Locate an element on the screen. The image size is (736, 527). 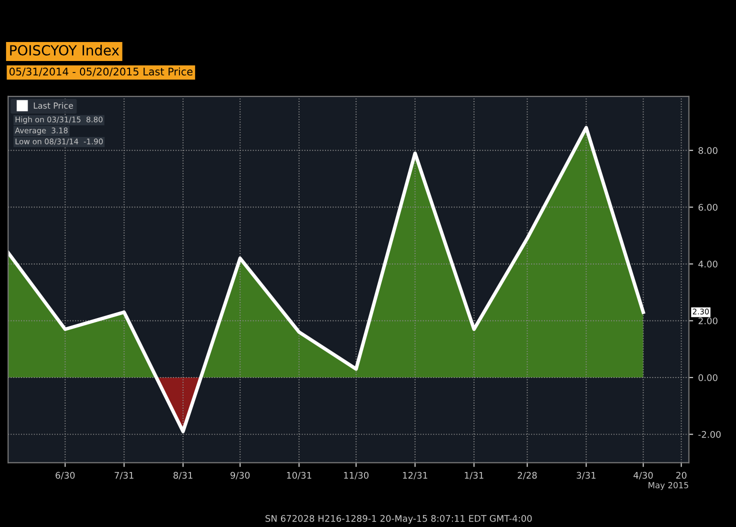
x-axis-title: May 2015 is located at coordinates (668, 486).